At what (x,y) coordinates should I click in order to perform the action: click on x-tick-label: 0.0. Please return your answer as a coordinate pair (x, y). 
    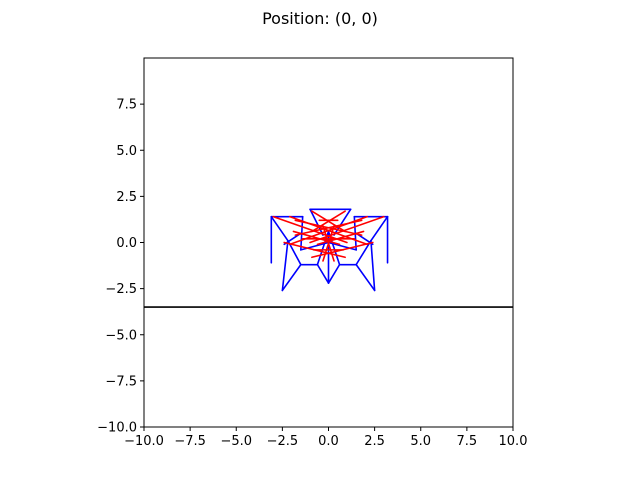
    Looking at the image, I should click on (328, 441).